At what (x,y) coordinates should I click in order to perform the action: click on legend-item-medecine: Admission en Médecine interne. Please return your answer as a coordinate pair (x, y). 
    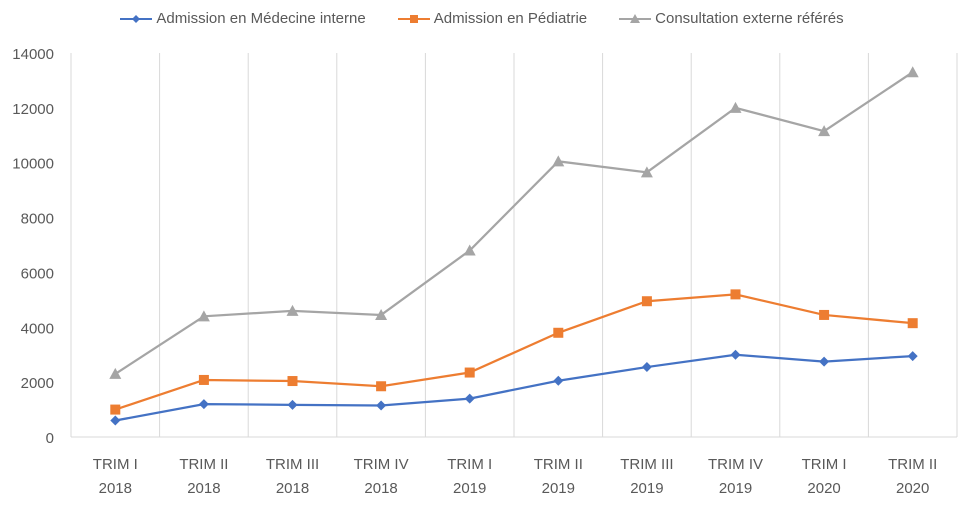
    Looking at the image, I should click on (243, 18).